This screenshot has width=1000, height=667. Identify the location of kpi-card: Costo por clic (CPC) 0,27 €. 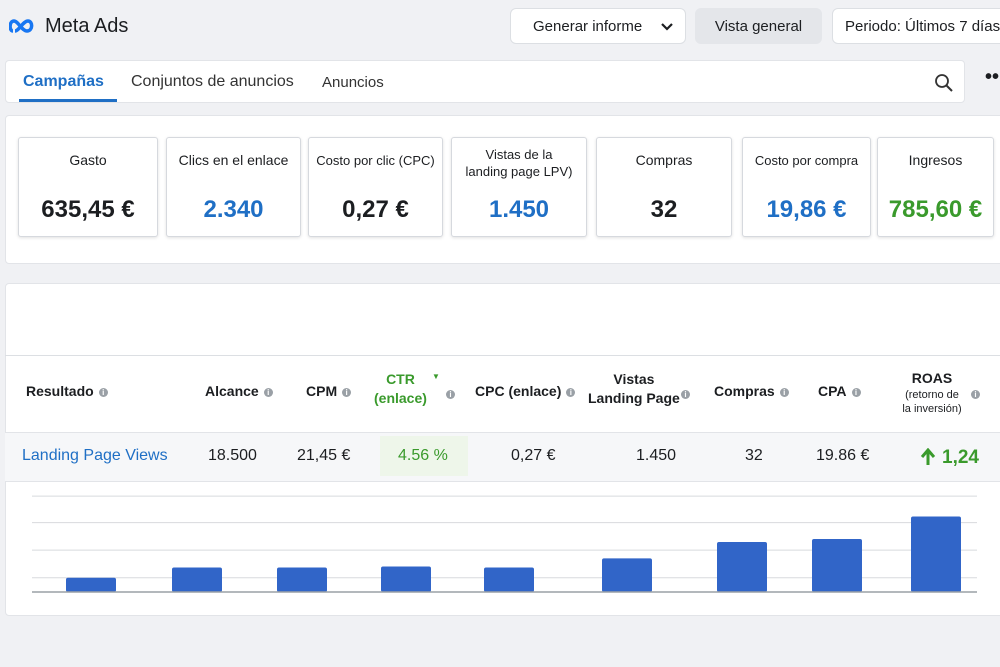
(375, 187).